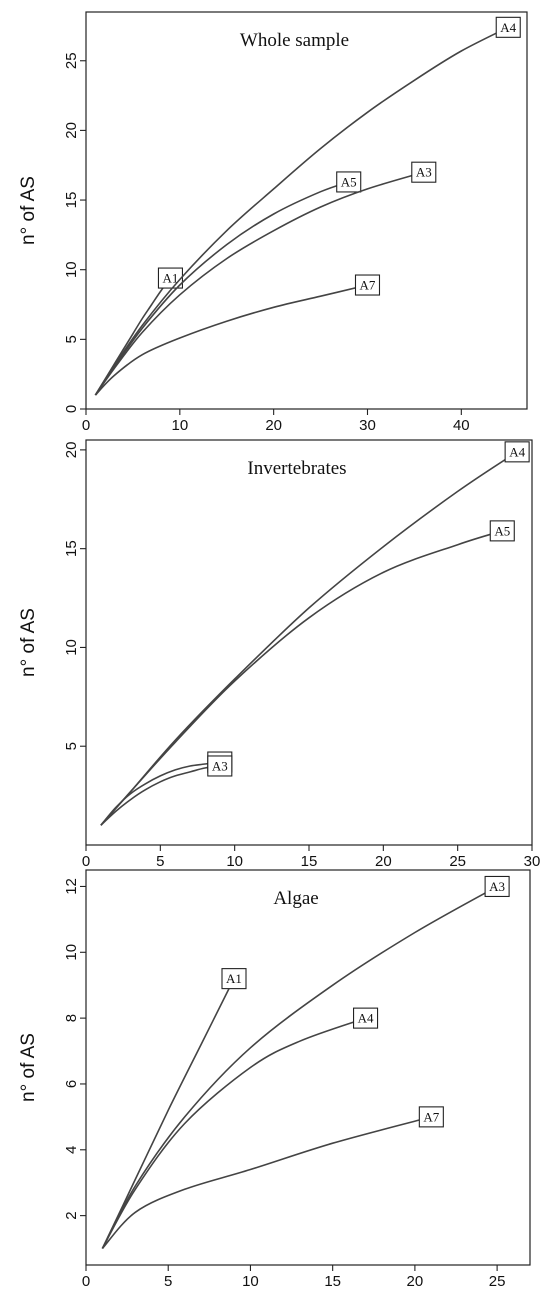 The width and height of the screenshot is (543, 1294). Describe the element at coordinates (71, 886) in the screenshot. I see `y-tick-label: 12` at that location.